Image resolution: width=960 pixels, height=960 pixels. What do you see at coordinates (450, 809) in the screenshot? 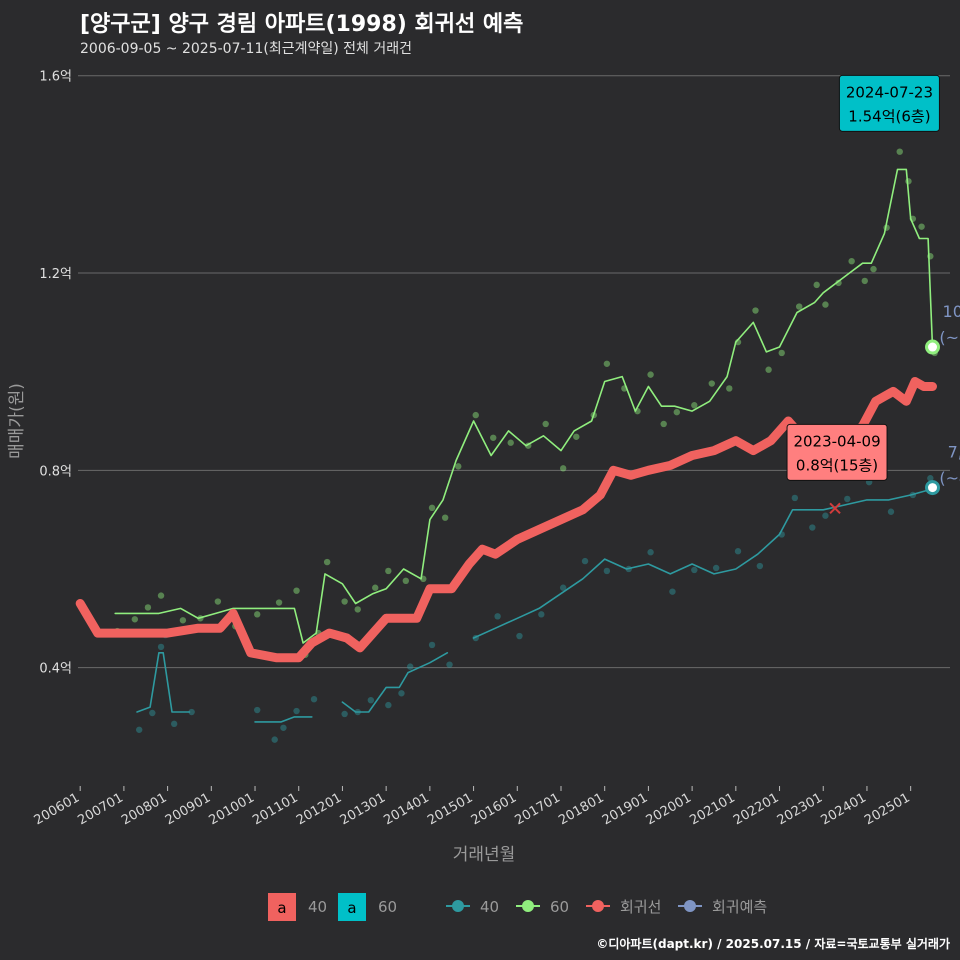
I see `x-tick-label: 201501` at bounding box center [450, 809].